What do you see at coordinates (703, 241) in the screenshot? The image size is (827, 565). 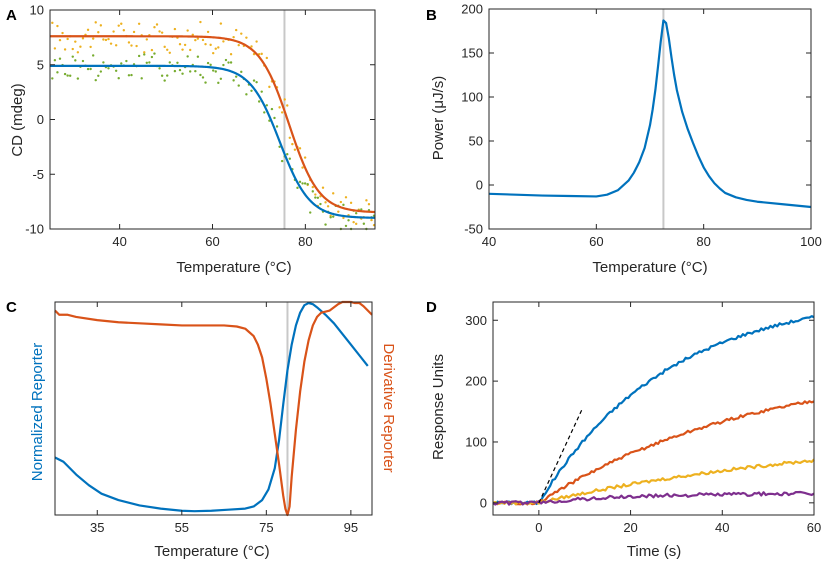 I see `panel-b-xtick-label: 80` at bounding box center [703, 241].